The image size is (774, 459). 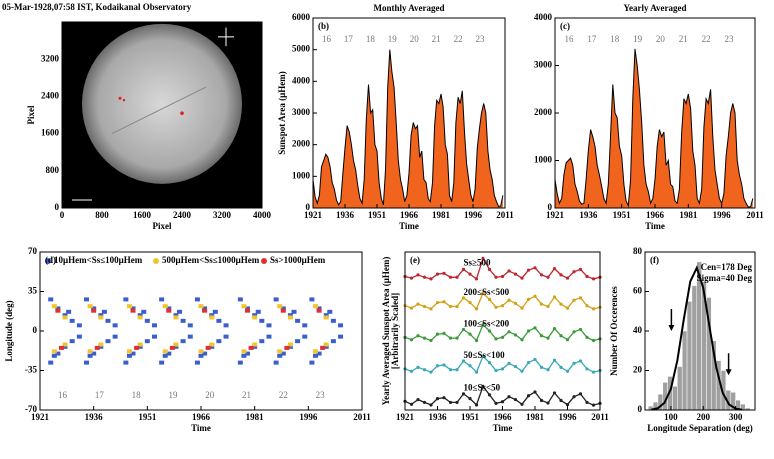 I want to click on cycle-label: 20, so click(x=210, y=395).